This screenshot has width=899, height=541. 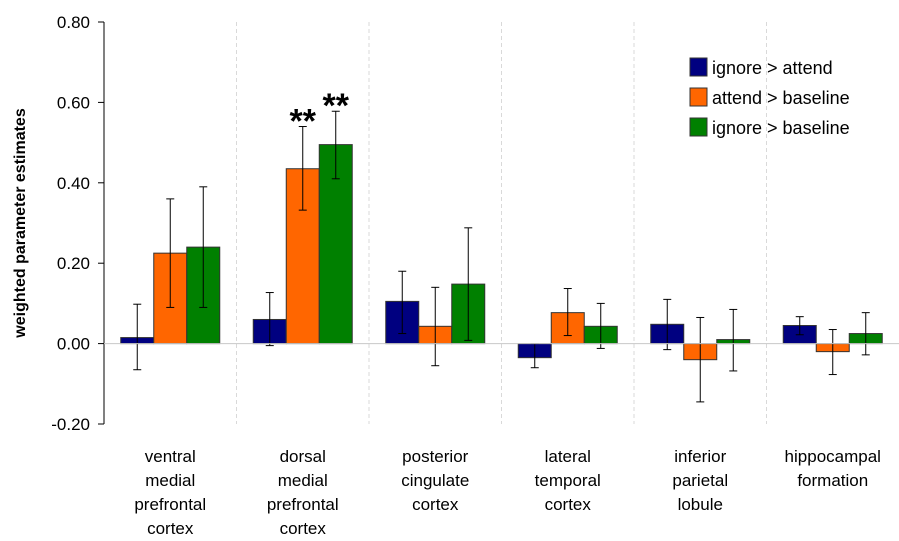 I want to click on category-label: inferior, so click(x=700, y=456).